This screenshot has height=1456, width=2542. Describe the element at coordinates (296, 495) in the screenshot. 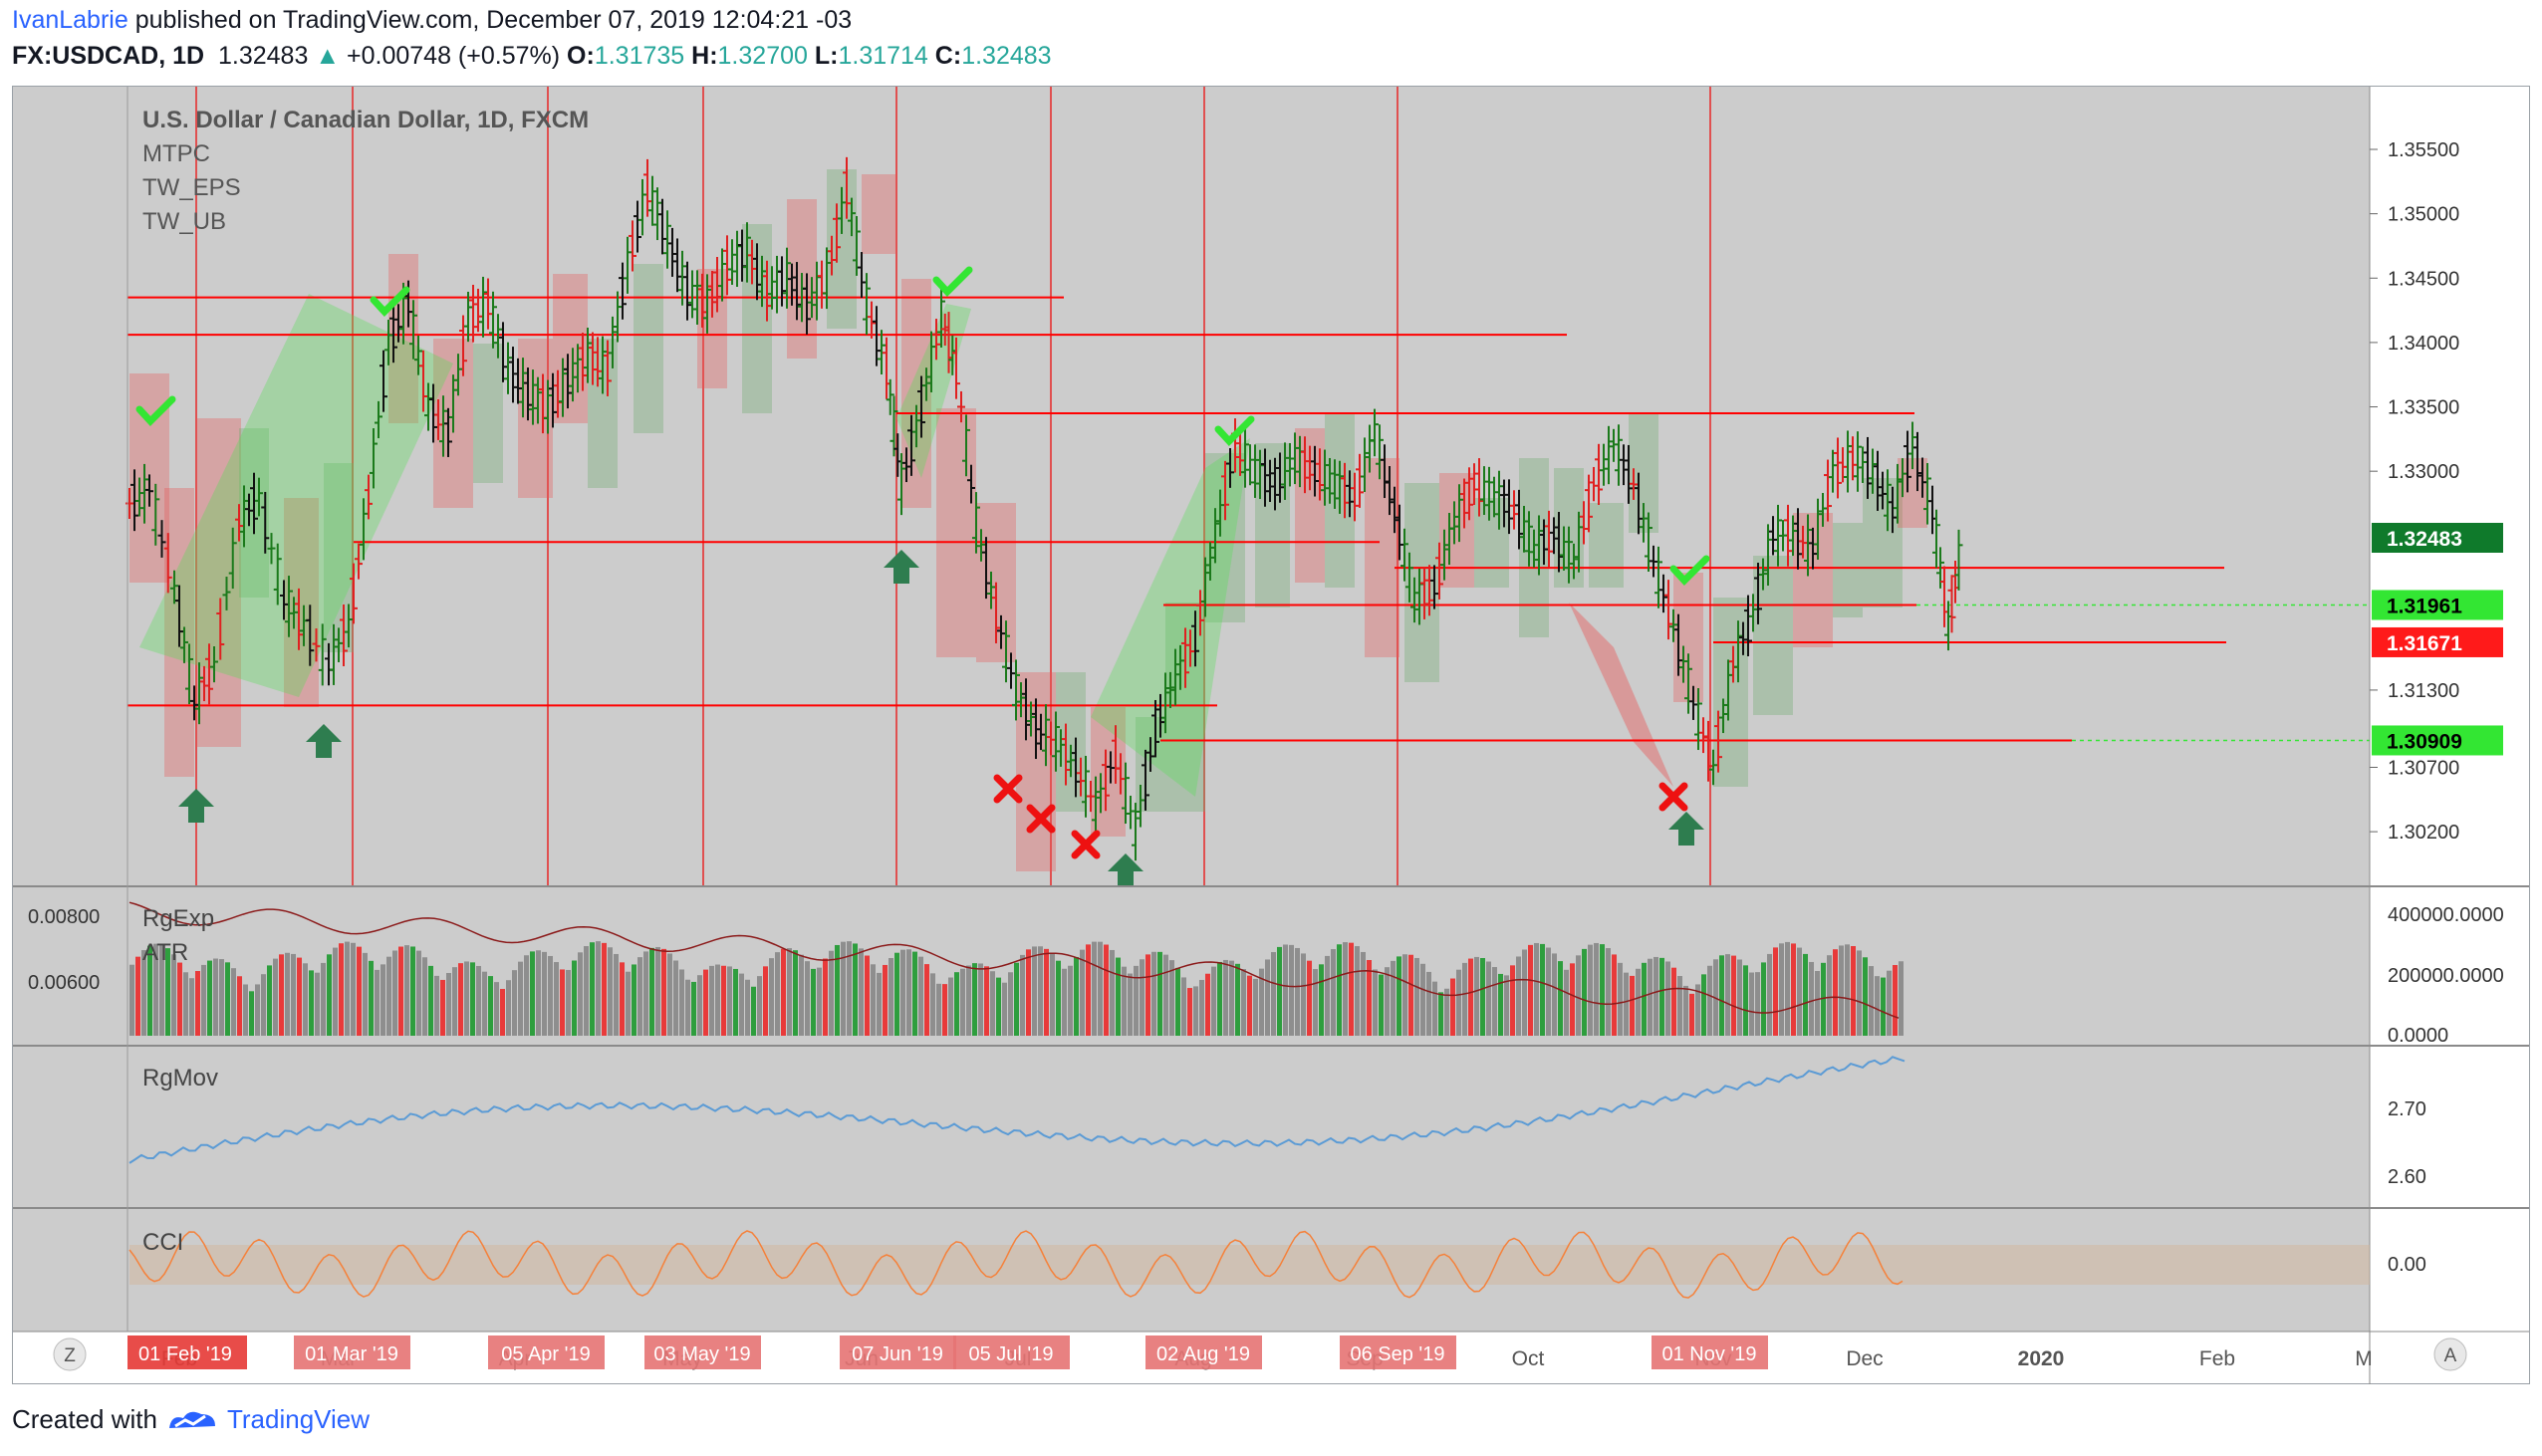

I see `trend-wedge-up` at that location.